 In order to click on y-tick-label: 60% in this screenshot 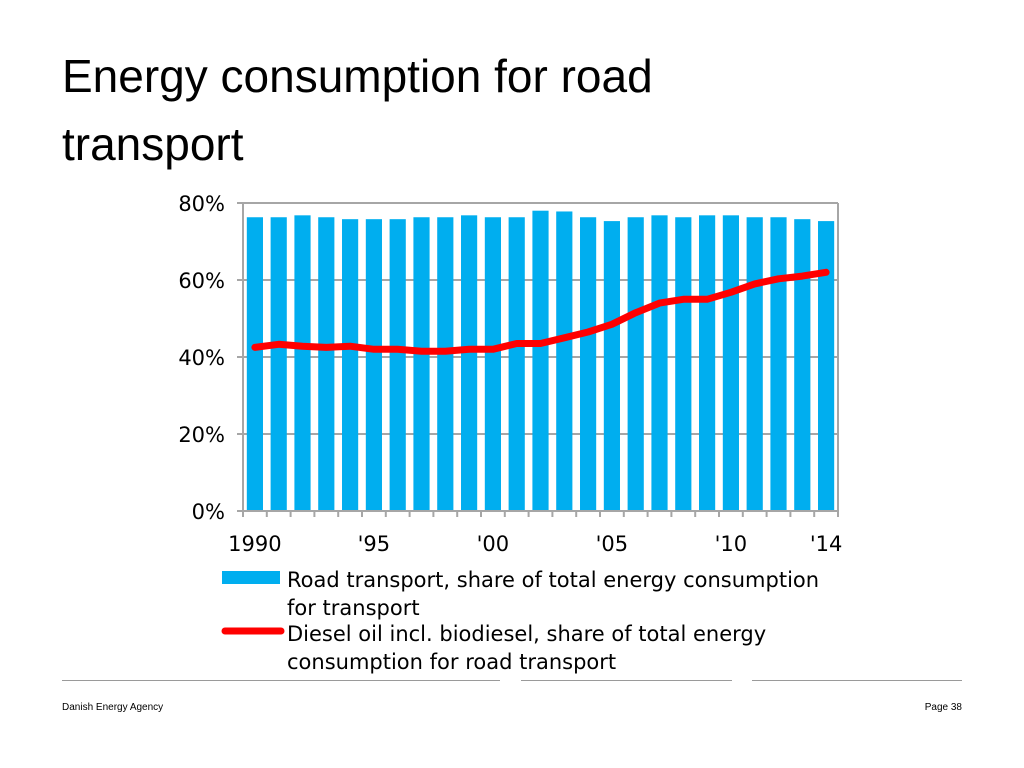, I will do `click(201, 281)`.